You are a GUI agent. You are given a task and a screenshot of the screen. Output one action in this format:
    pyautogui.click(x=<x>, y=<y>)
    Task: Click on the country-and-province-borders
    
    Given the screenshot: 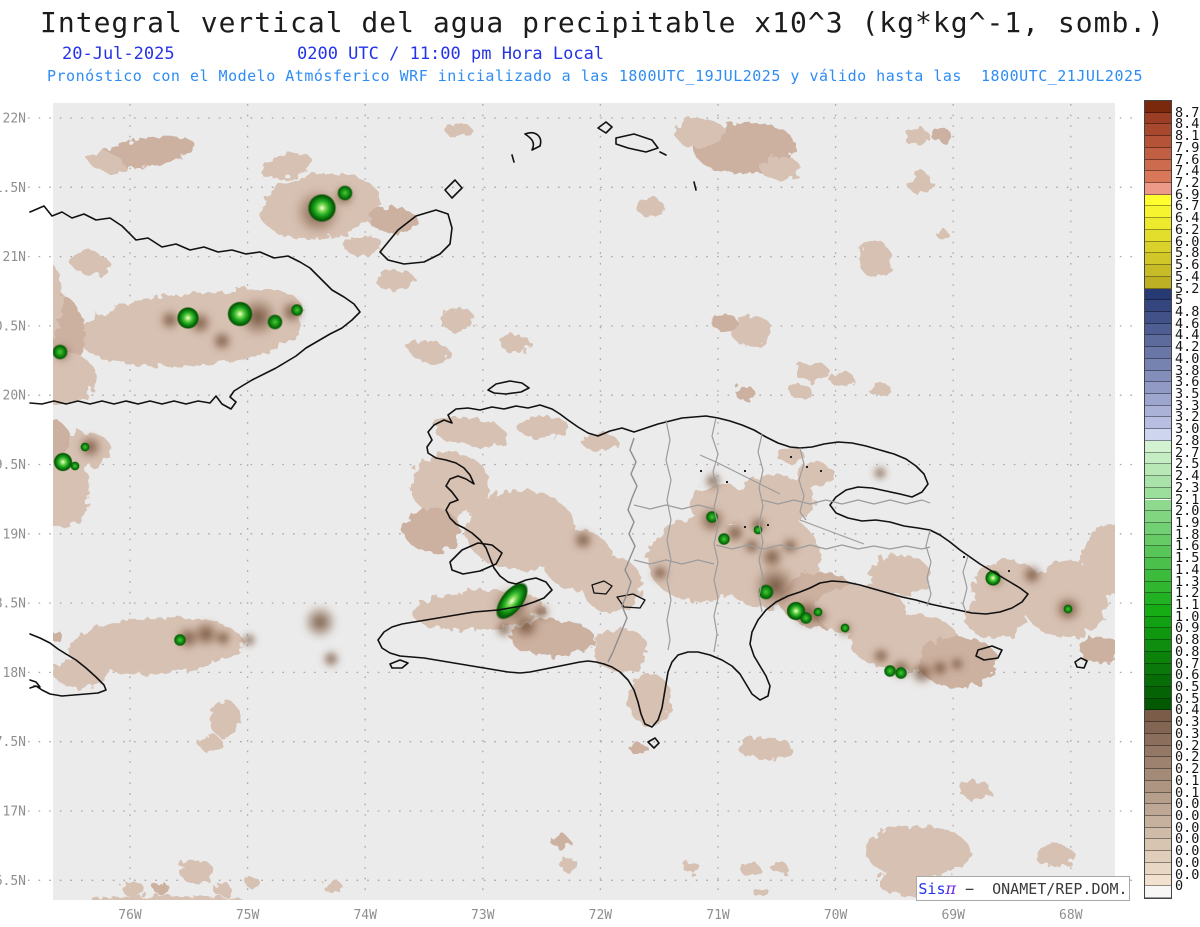 What is the action you would take?
    pyautogui.click(x=788, y=540)
    